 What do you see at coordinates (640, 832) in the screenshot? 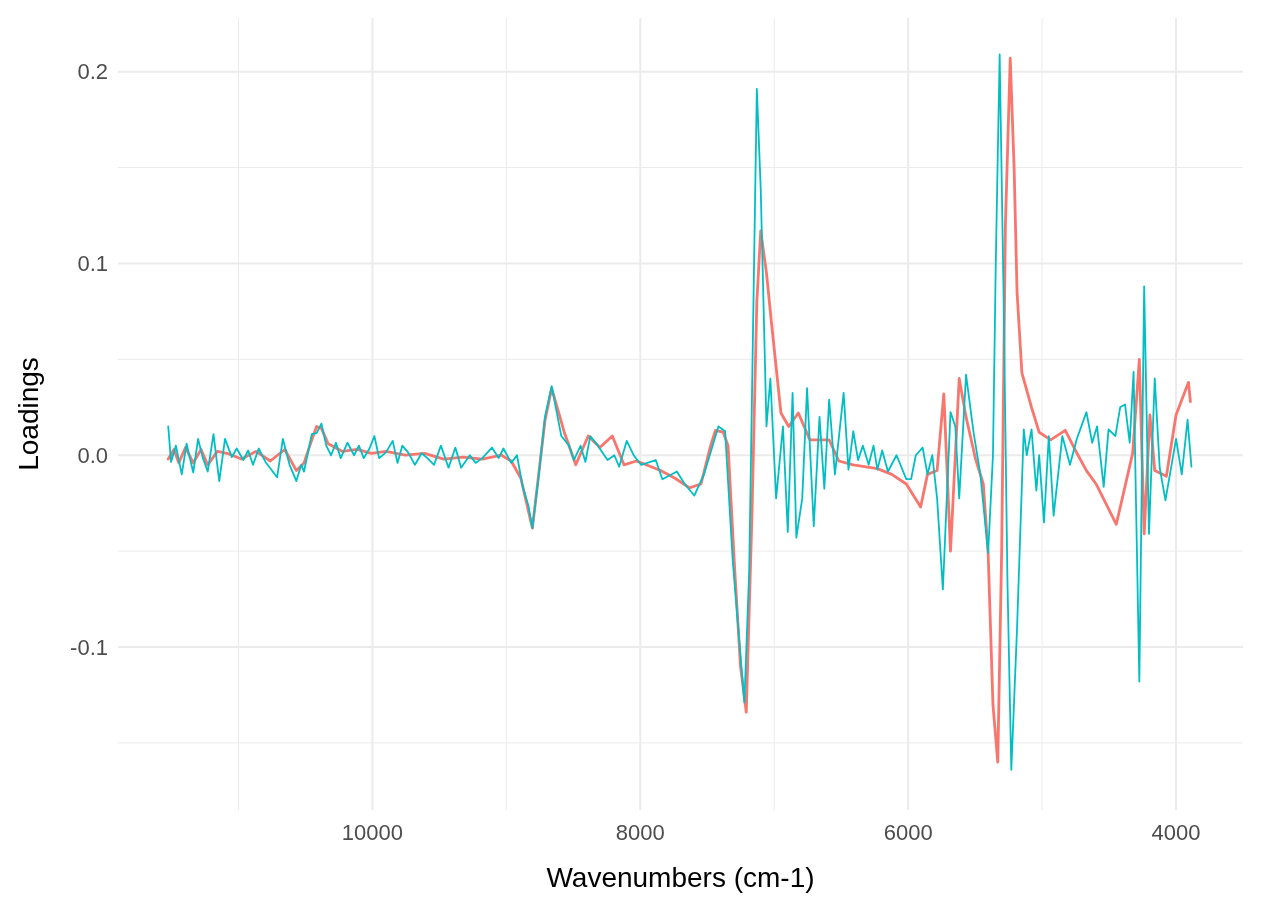
I see `x-tick-label: 8000` at bounding box center [640, 832].